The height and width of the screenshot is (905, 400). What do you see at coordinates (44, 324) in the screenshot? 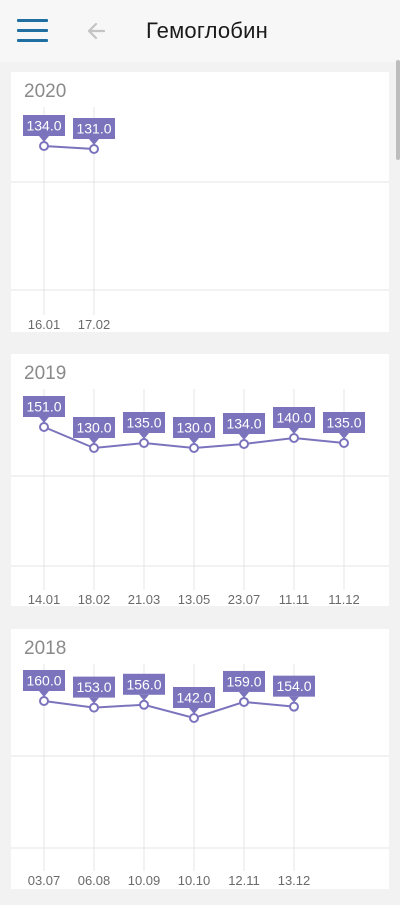
I see `x-tick-label: 16.01` at bounding box center [44, 324].